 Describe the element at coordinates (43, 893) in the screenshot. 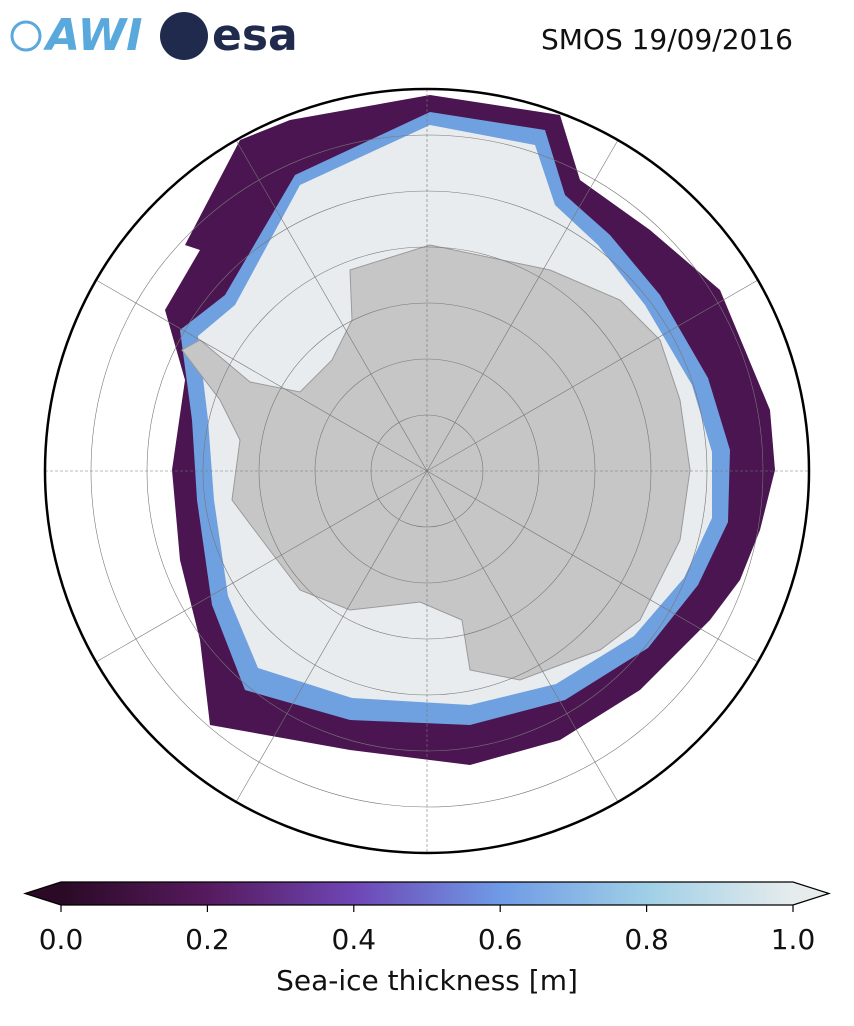

I see `colorbar-under` at that location.